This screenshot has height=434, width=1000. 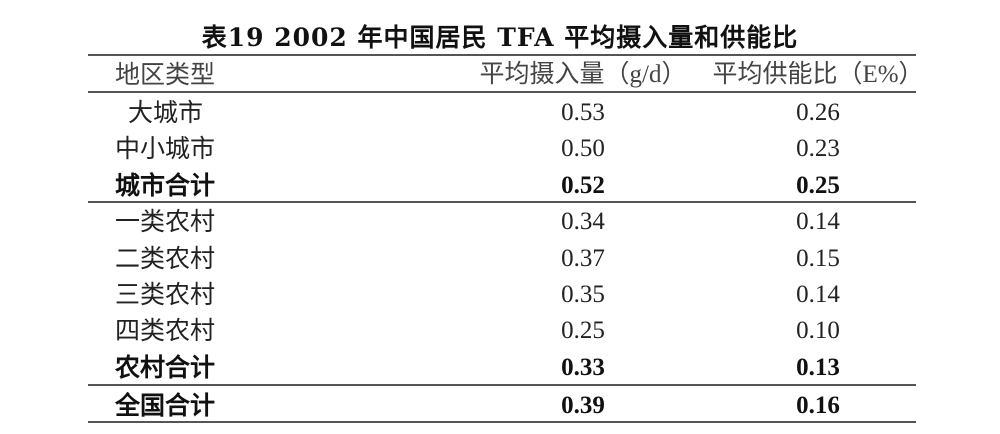 I want to click on energy-cell: 0.10, so click(x=818, y=330).